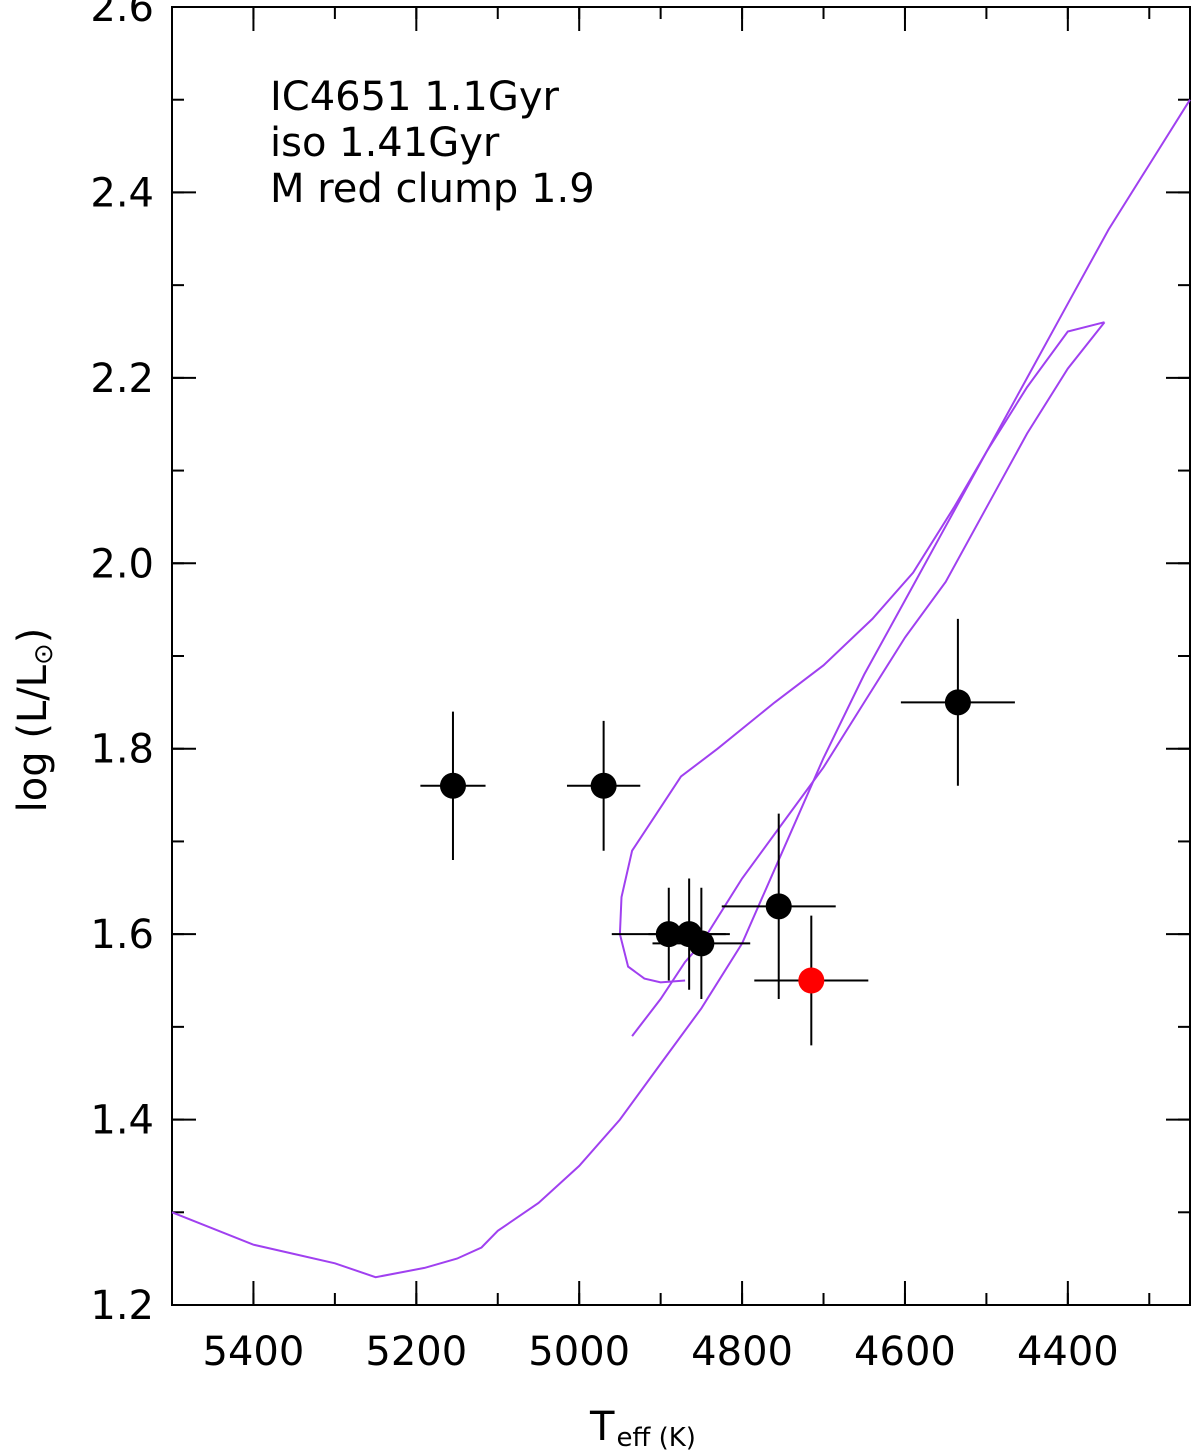  I want to click on x-tick-label: 5200, so click(416, 1352).